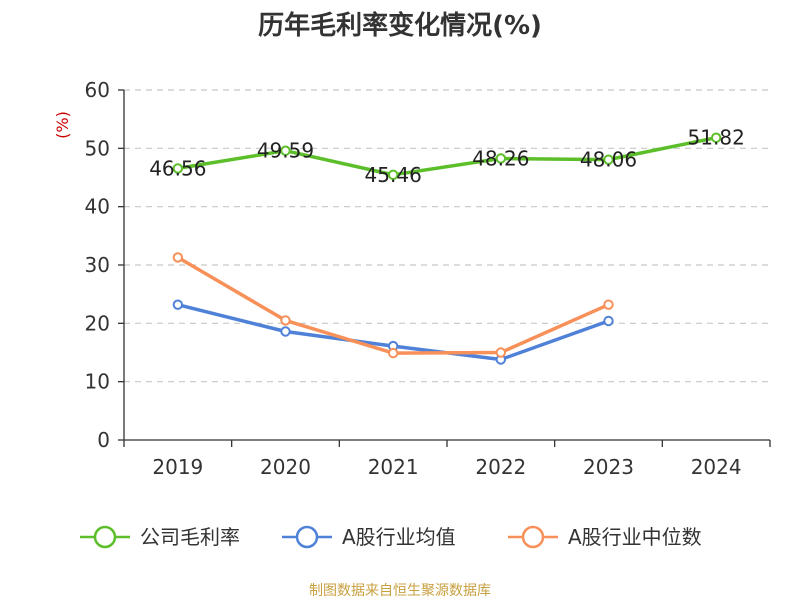 The image size is (800, 600). I want to click on data-label: 48.06, so click(608, 160).